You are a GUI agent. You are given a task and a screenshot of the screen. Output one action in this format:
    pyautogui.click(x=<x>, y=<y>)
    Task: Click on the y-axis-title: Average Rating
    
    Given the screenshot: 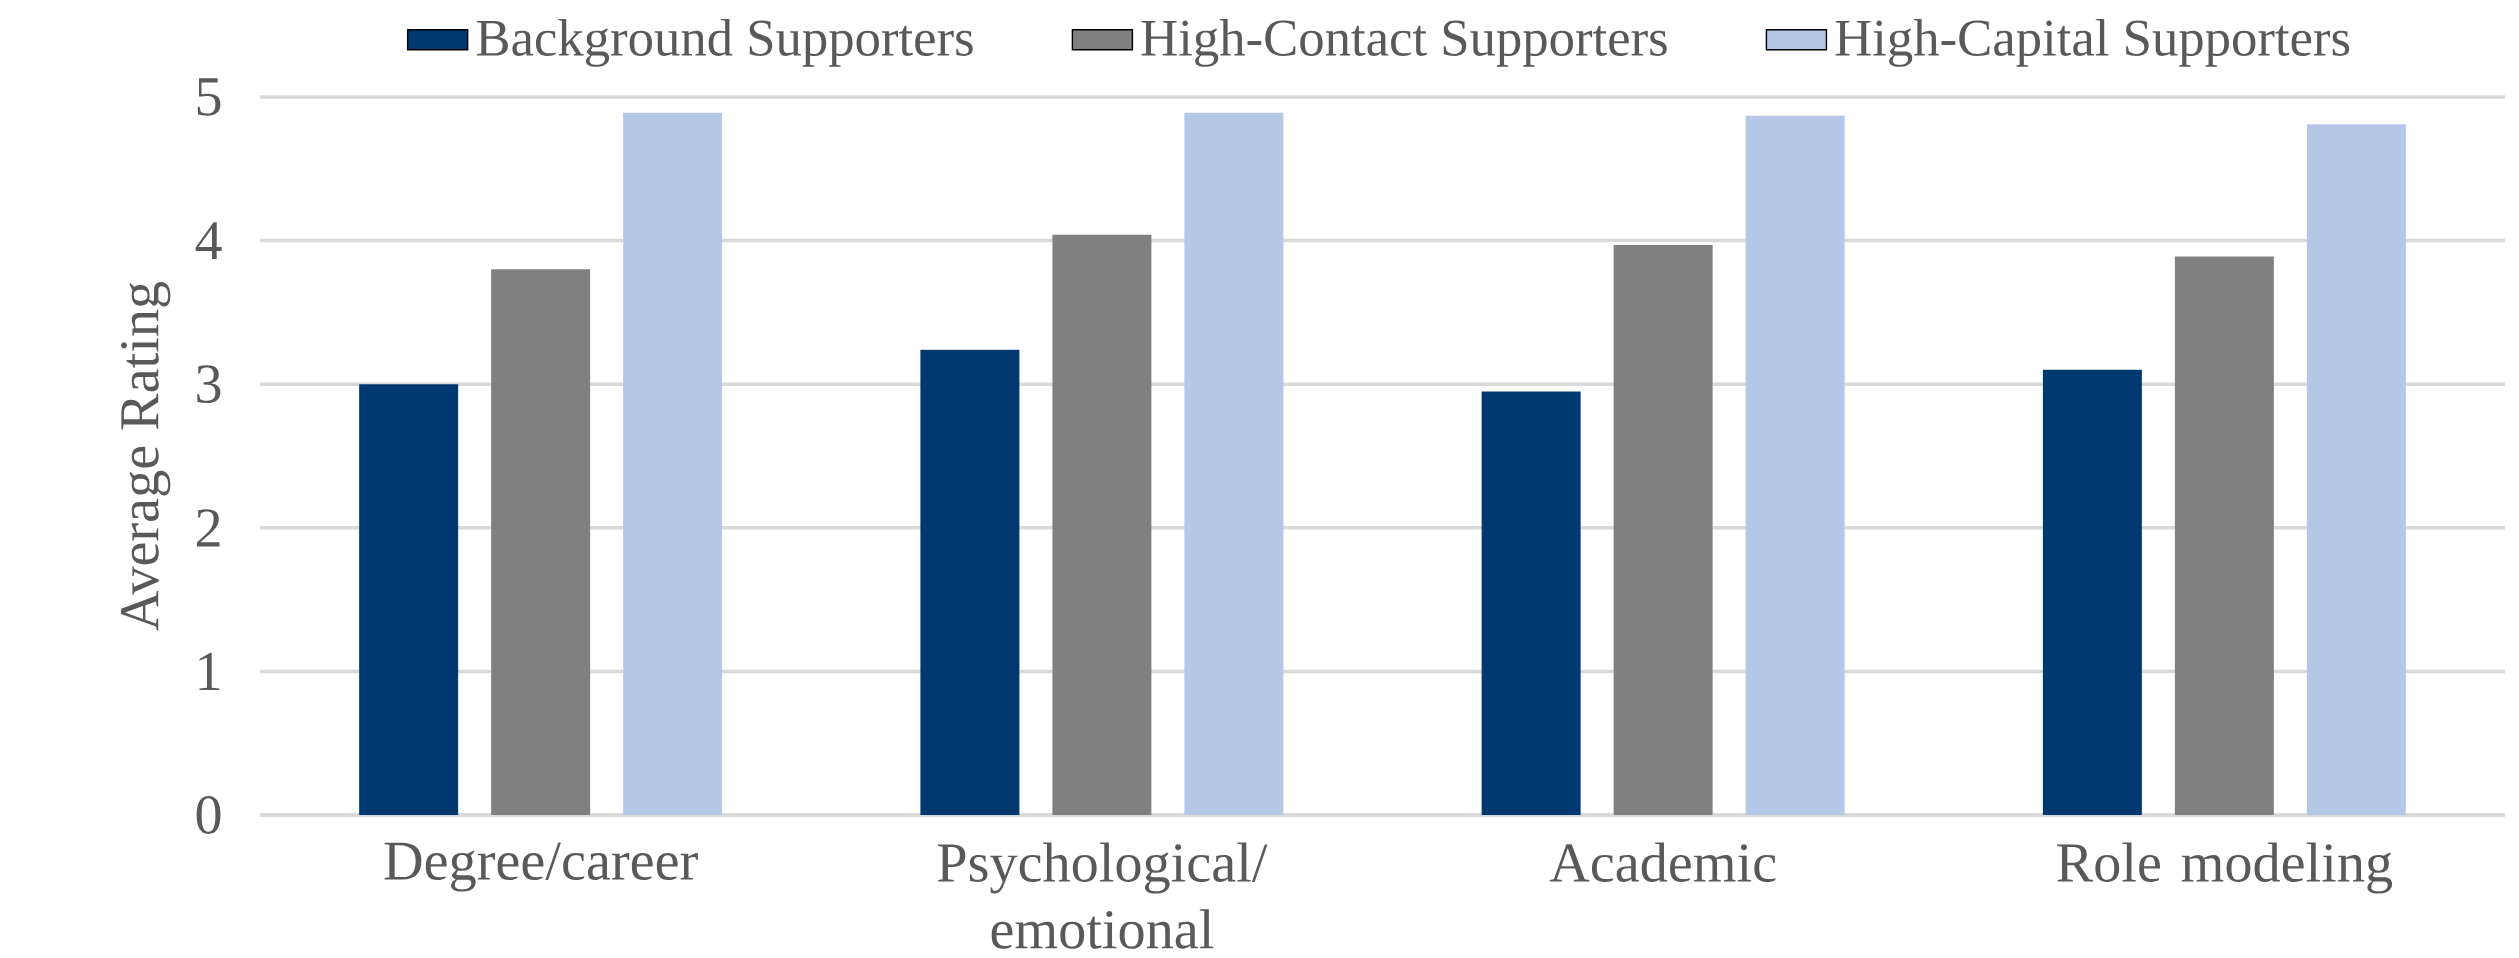 What is the action you would take?
    pyautogui.click(x=146, y=456)
    